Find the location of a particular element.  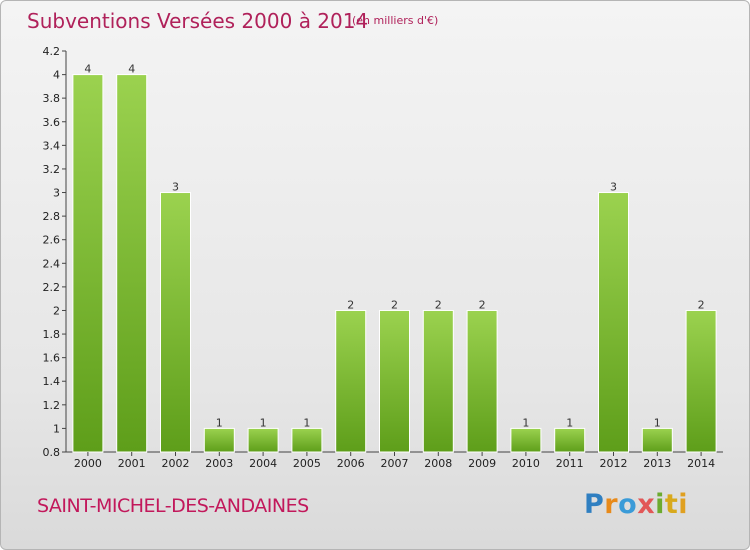

y-tick-label: 3.2 is located at coordinates (52, 169).